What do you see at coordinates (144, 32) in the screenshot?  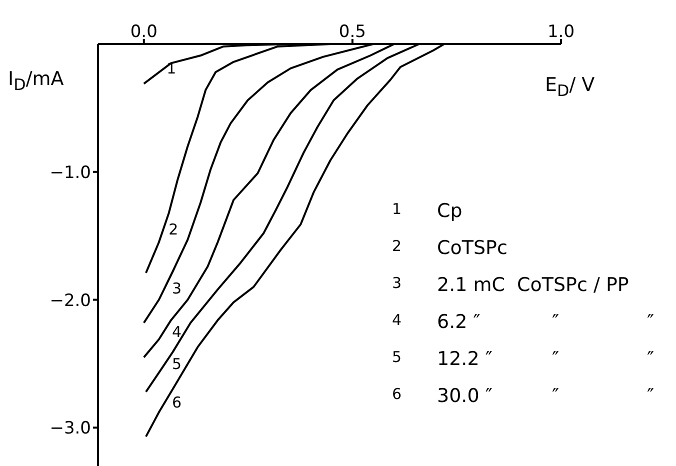 I see `x-tick-label: 0.0` at bounding box center [144, 32].